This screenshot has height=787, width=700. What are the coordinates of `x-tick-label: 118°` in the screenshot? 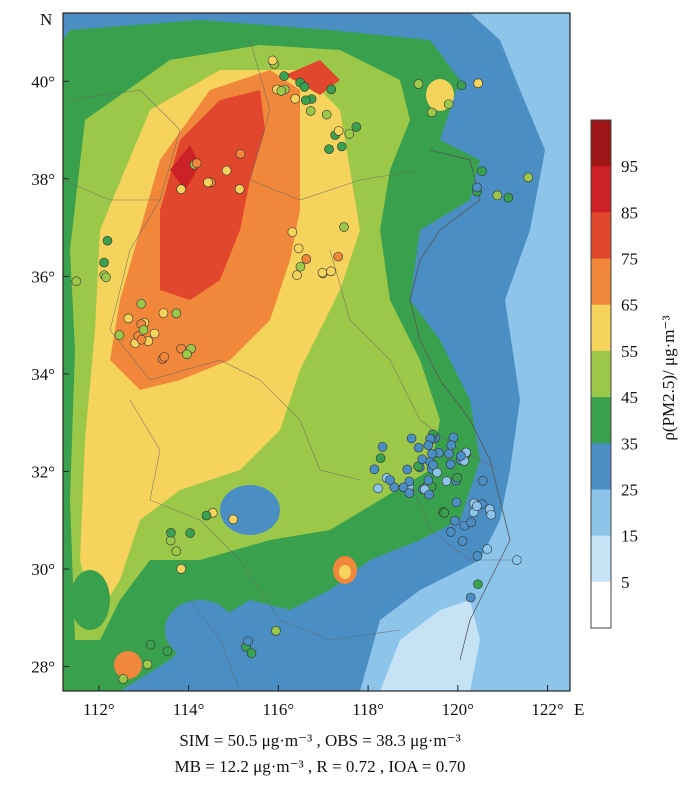 It's located at (368, 709).